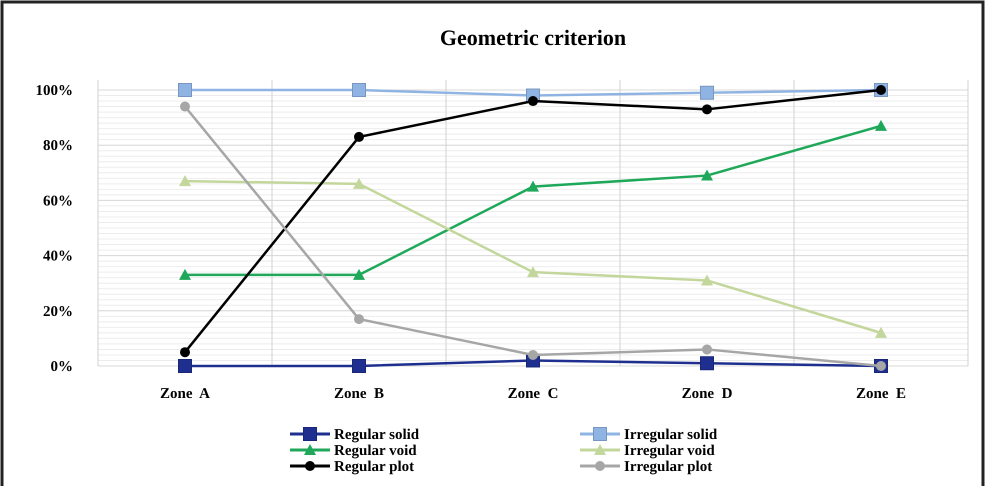 Image resolution: width=985 pixels, height=486 pixels. I want to click on legend-label: Irregular solid, so click(671, 435).